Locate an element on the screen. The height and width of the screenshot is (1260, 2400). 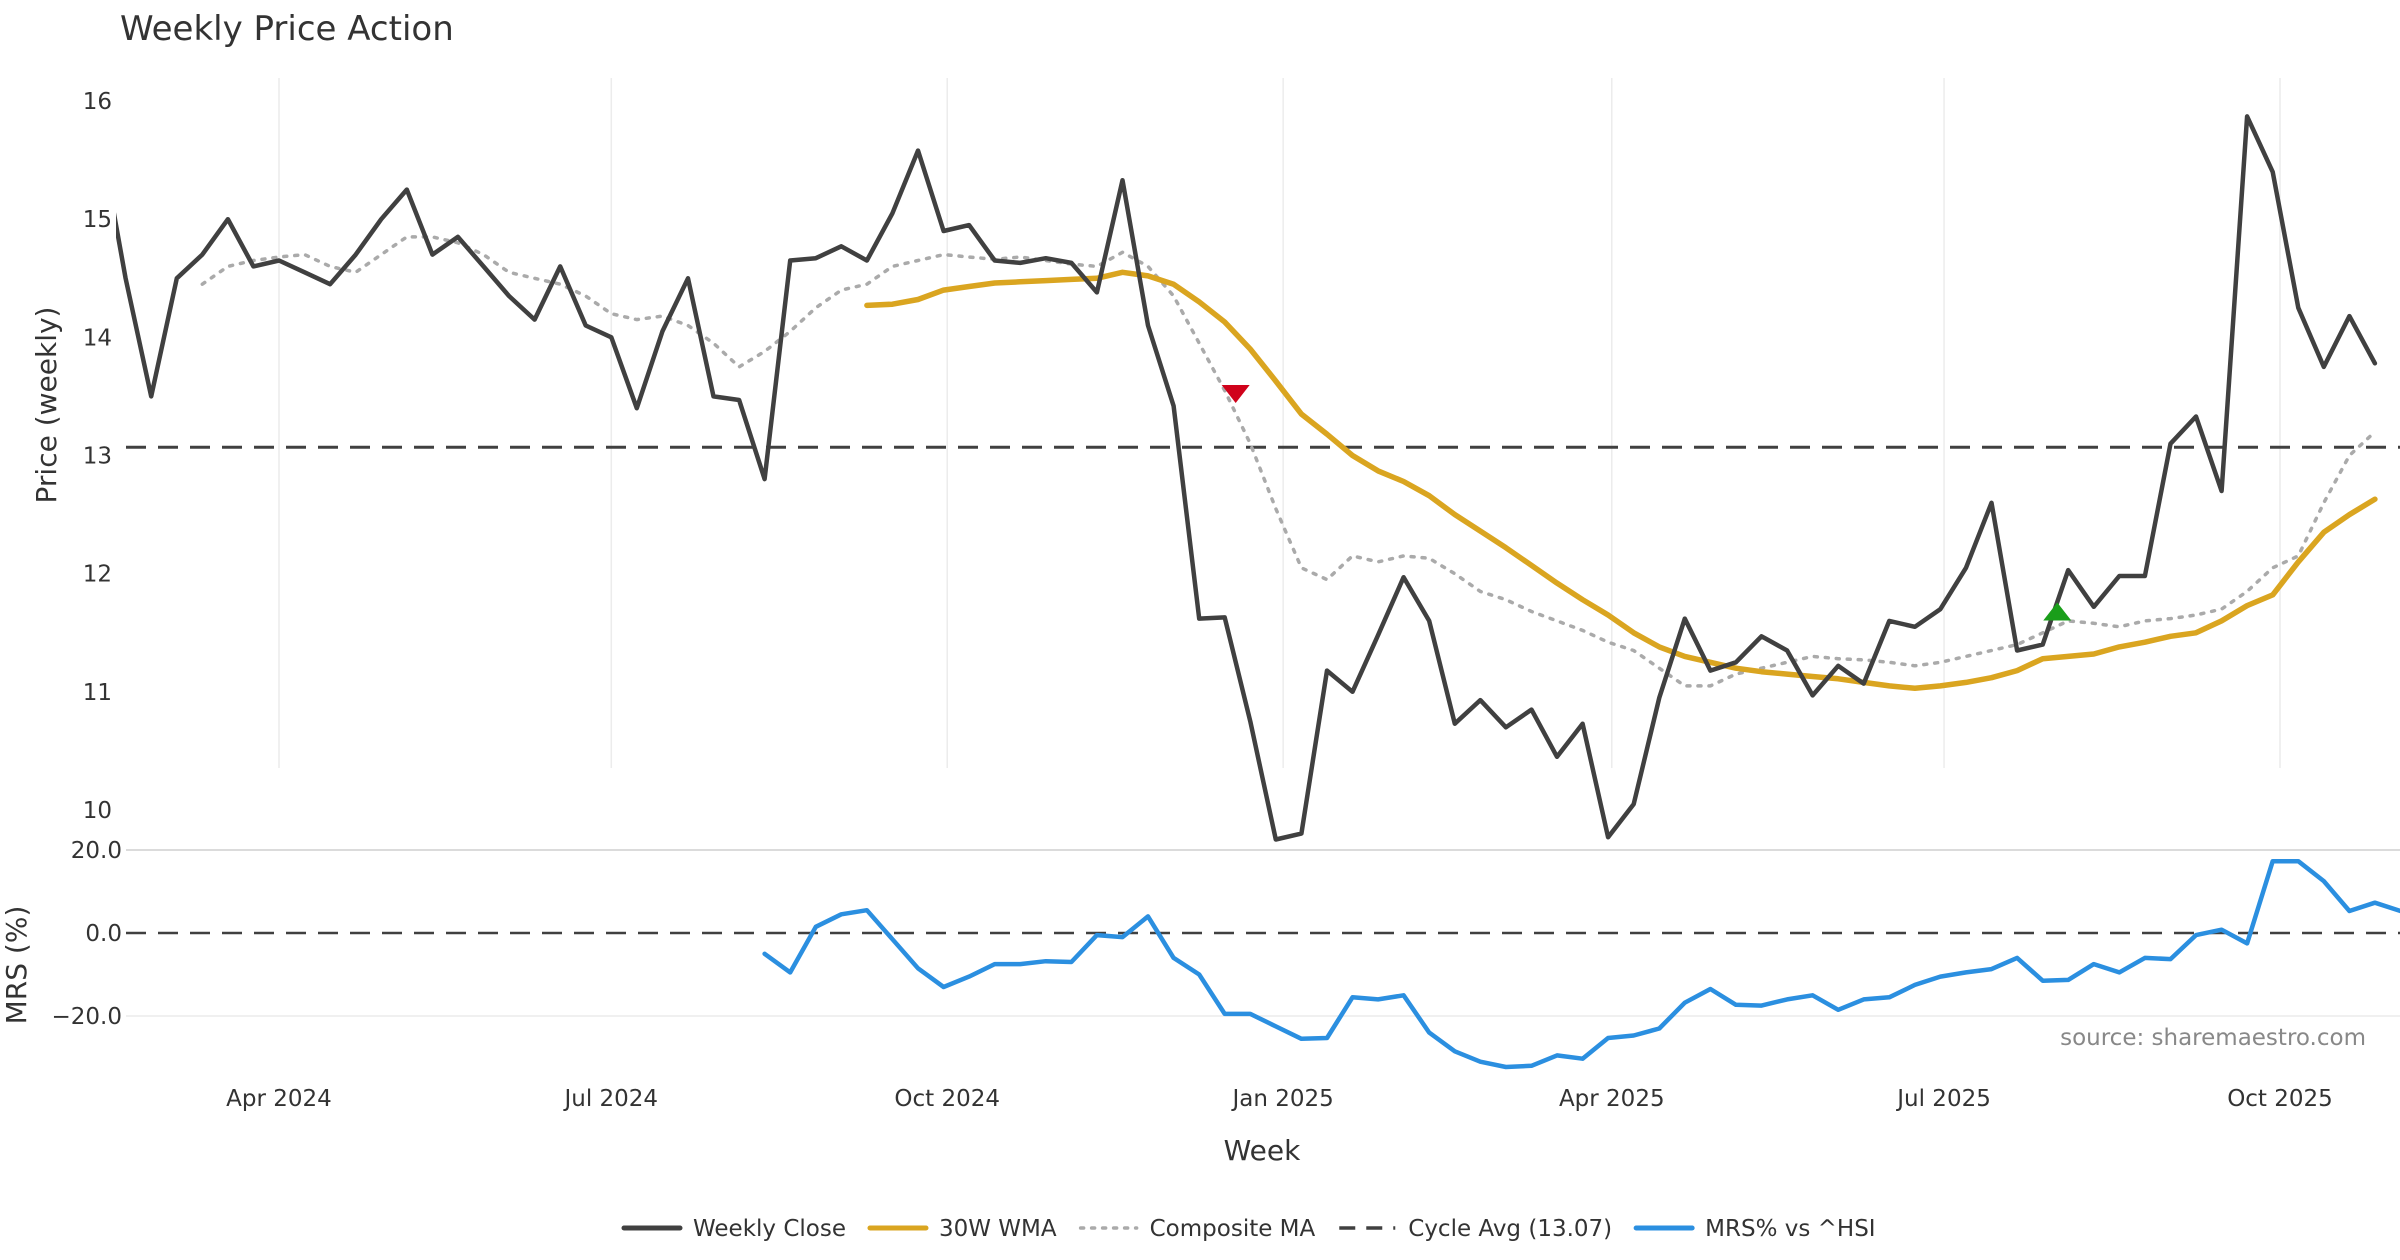
legend-cycle-avg: Cycle Avg (13.07) is located at coordinates (1475, 1229).